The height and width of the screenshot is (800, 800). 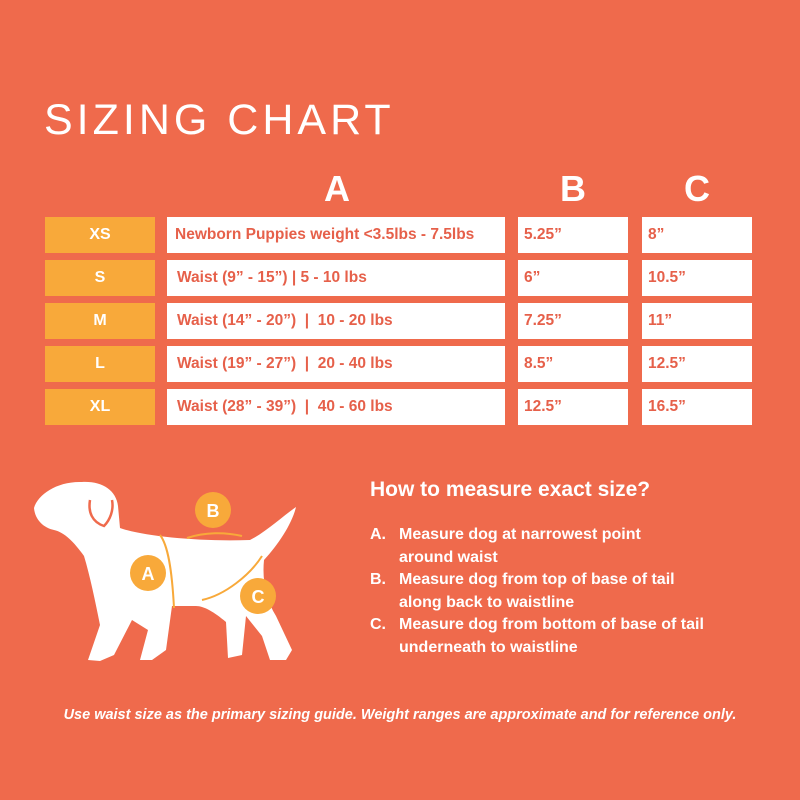 I want to click on waist-weight-cell: Waist (28” - 39”) | 40 - 60 lbs, so click(x=336, y=407).